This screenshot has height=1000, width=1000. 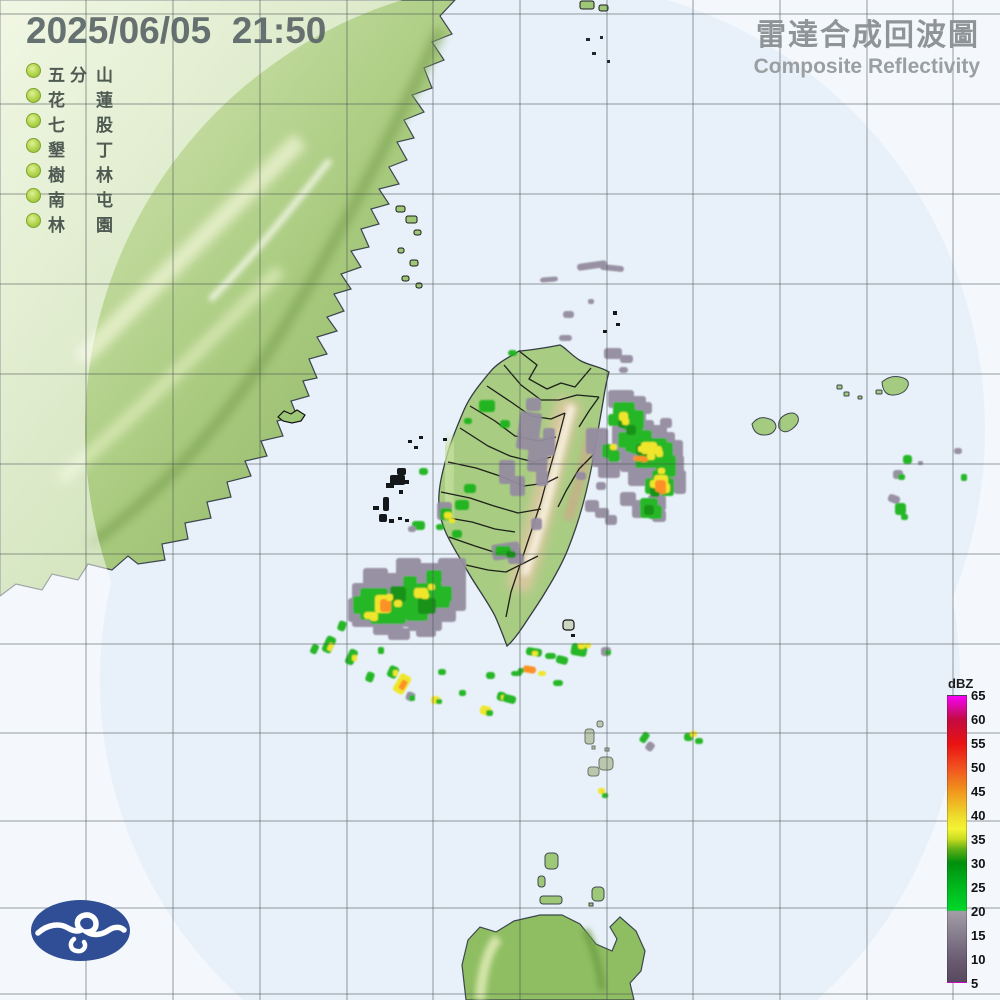 I want to click on station-row: 南屯, so click(x=76, y=197).